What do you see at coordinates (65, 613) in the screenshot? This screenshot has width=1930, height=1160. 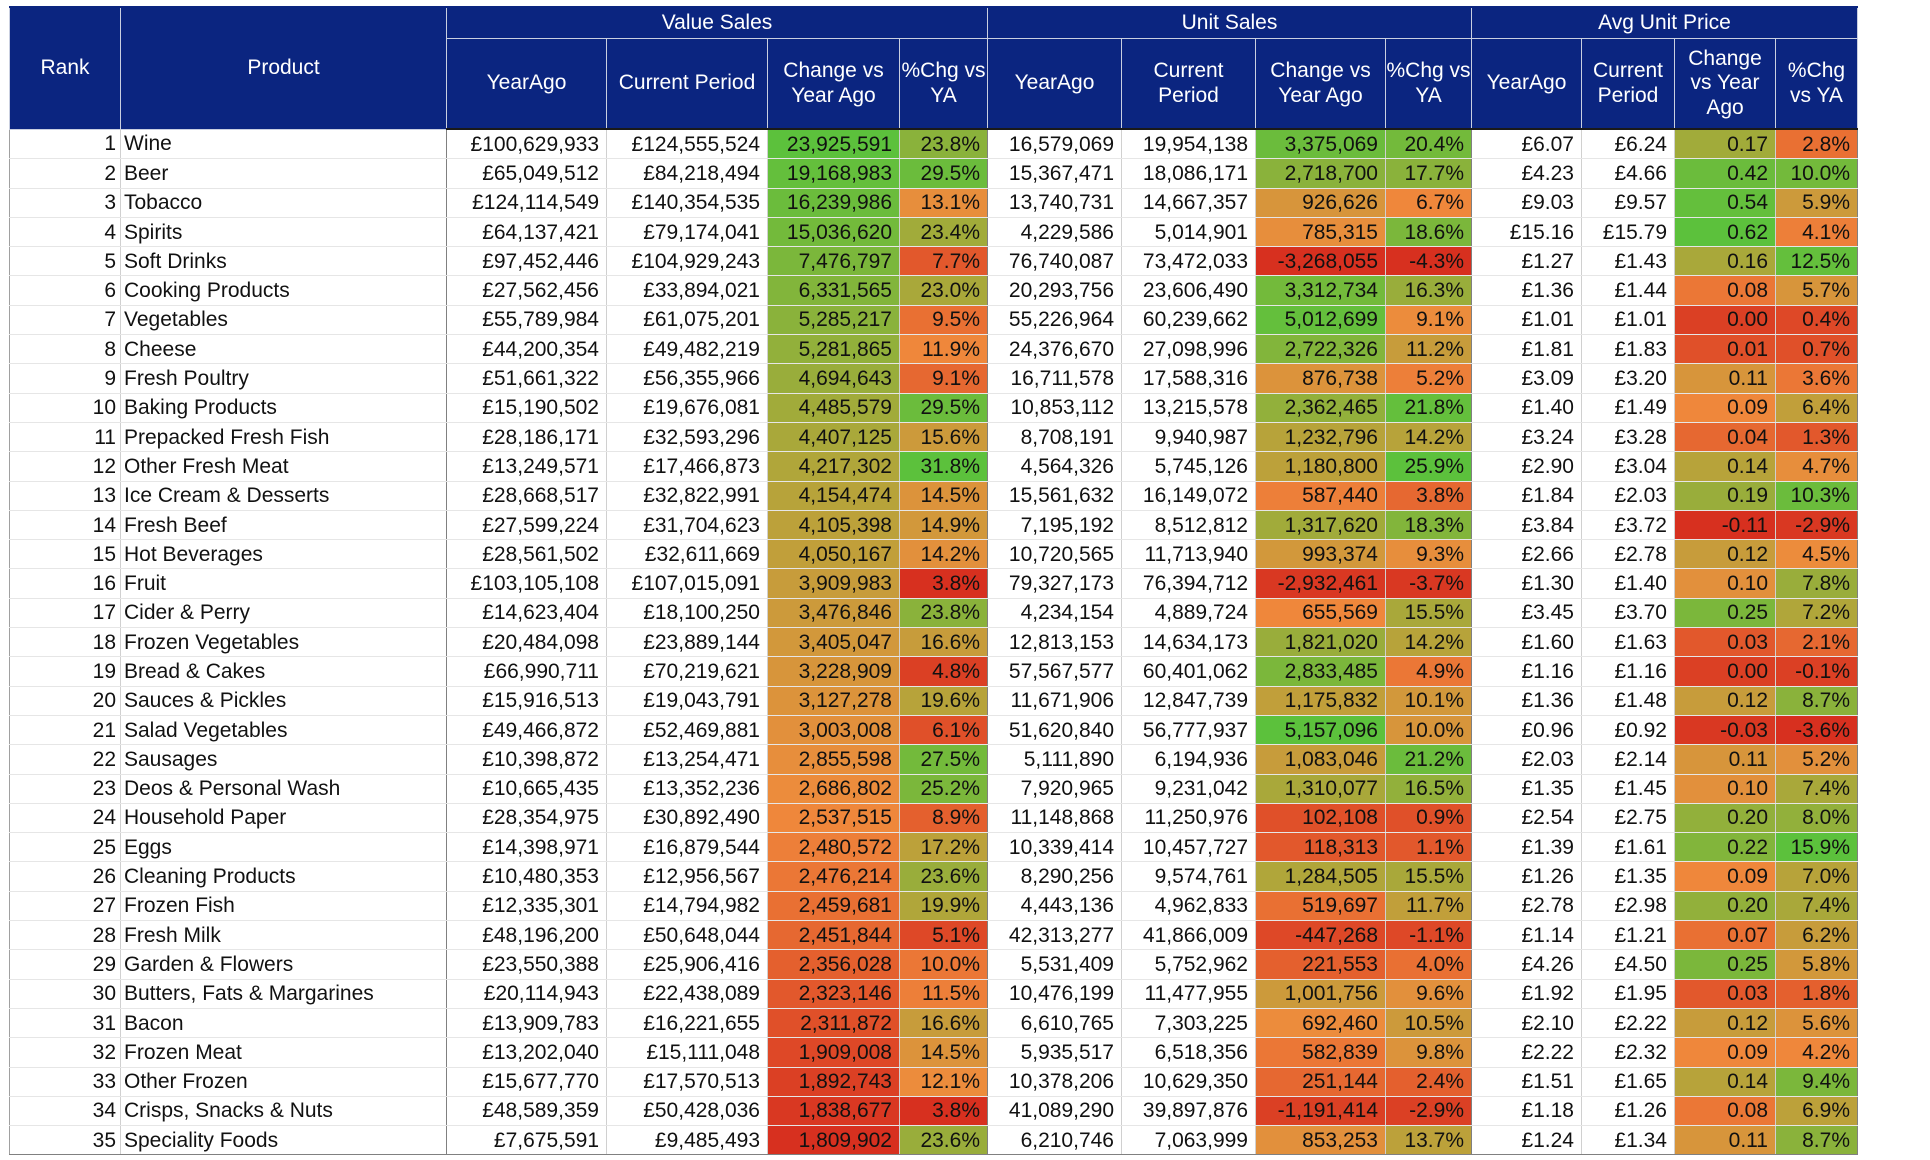 I see `cell-rank: 17` at bounding box center [65, 613].